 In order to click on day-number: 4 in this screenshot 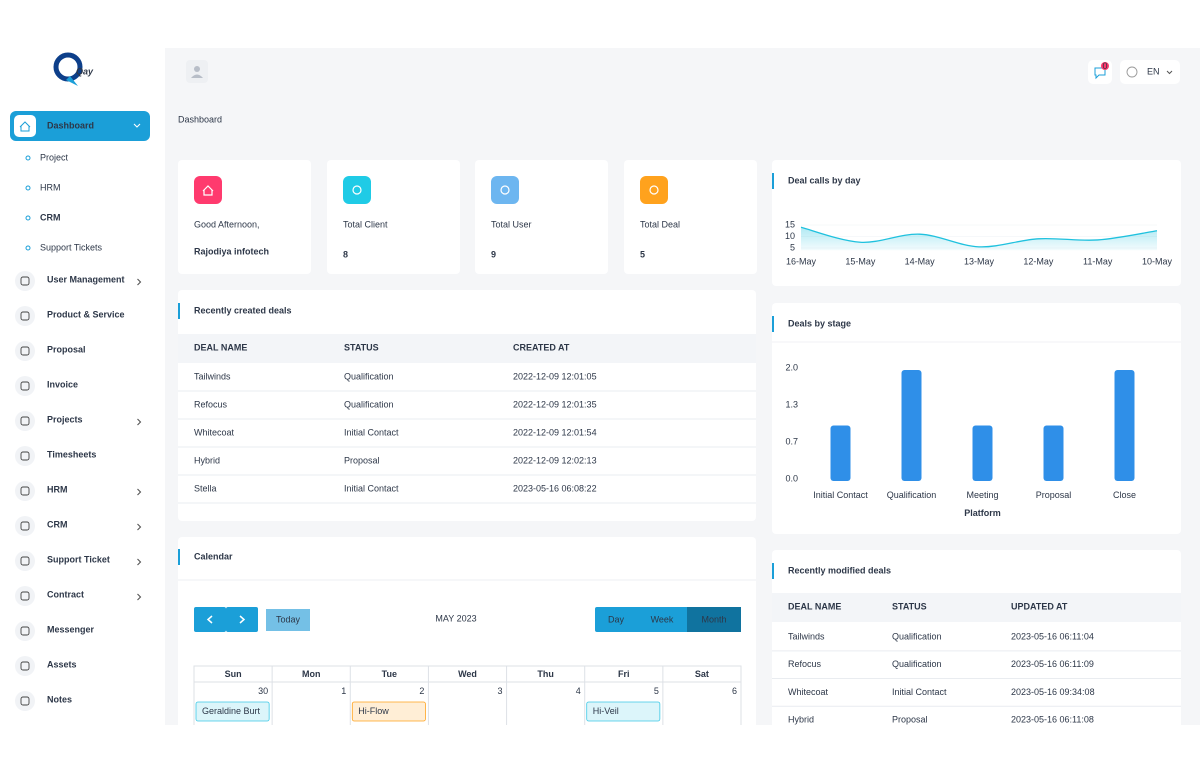, I will do `click(578, 691)`.